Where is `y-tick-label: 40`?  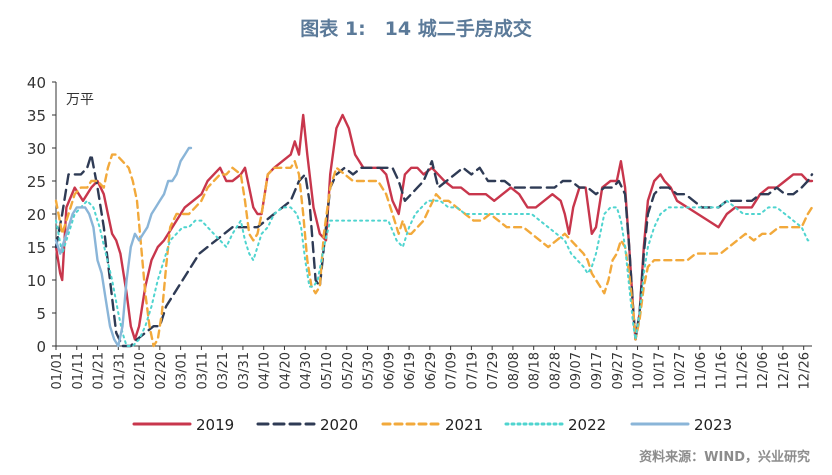
y-tick-label: 40 is located at coordinates (36, 83).